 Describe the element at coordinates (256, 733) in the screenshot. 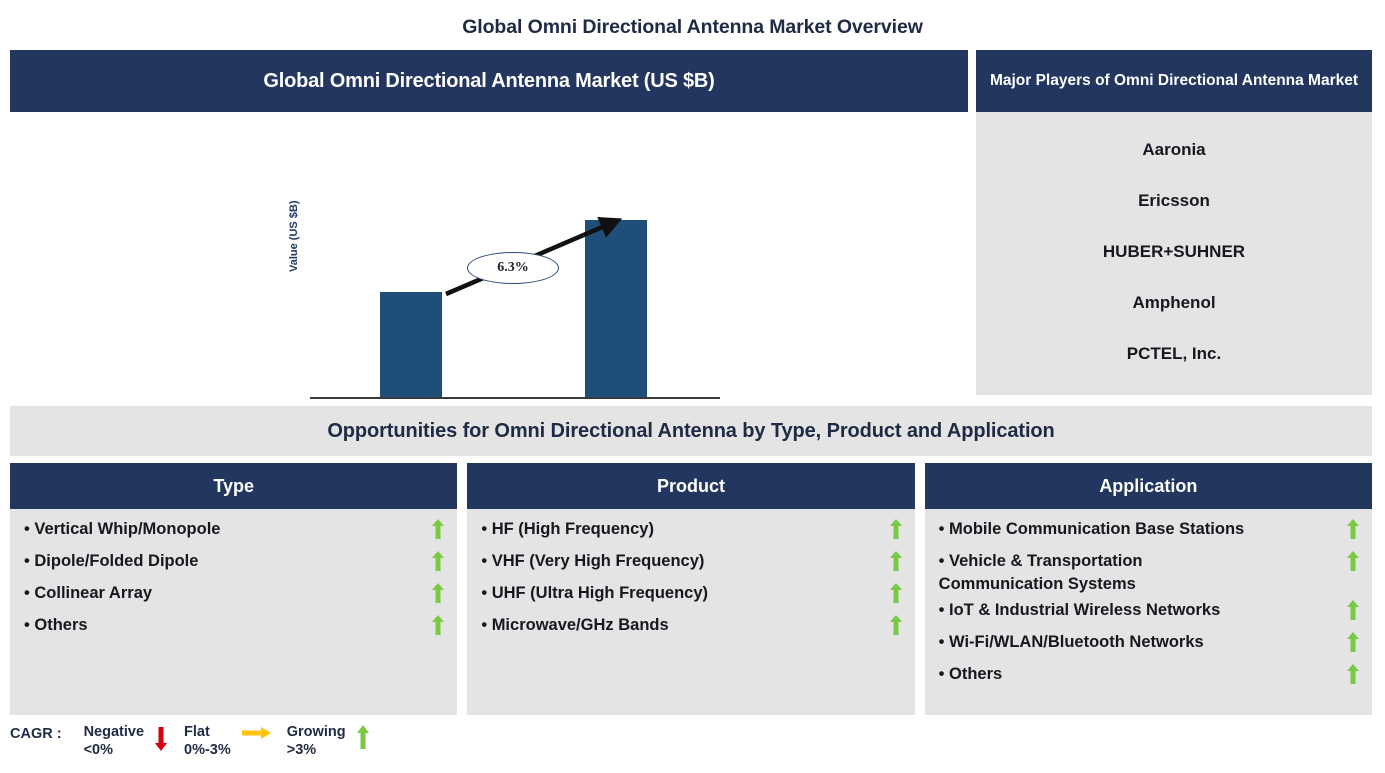

I see `arrow-right-icon` at that location.